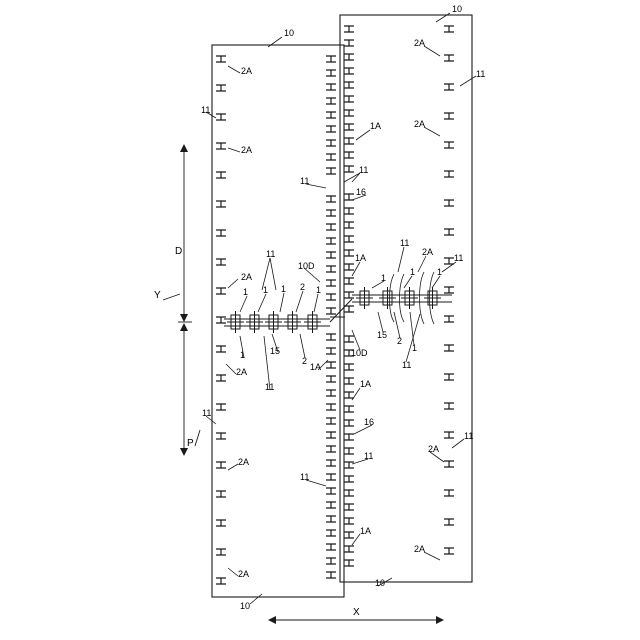 The width and height of the screenshot is (640, 640). Describe the element at coordinates (440, 272) in the screenshot. I see `callout-1-r3: 1` at that location.